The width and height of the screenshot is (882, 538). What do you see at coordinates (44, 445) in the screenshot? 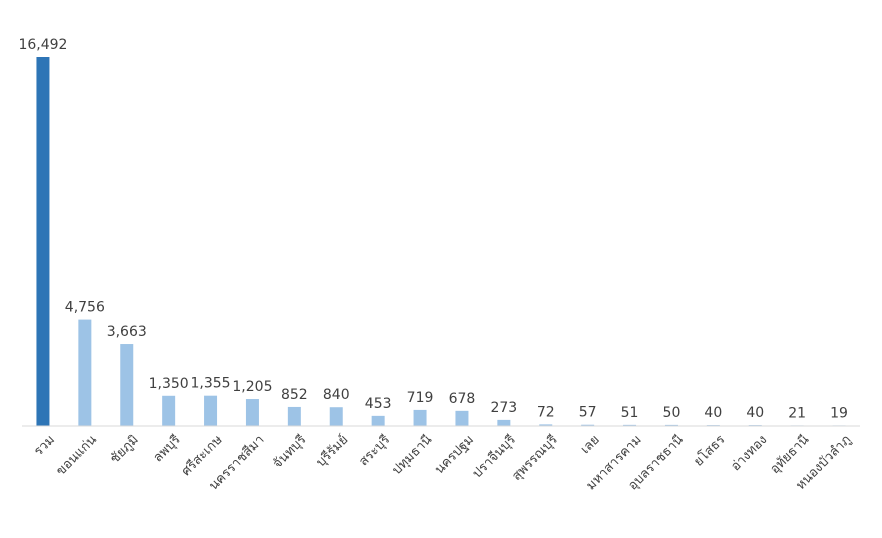
I see `category-label-0: รวม` at bounding box center [44, 445].